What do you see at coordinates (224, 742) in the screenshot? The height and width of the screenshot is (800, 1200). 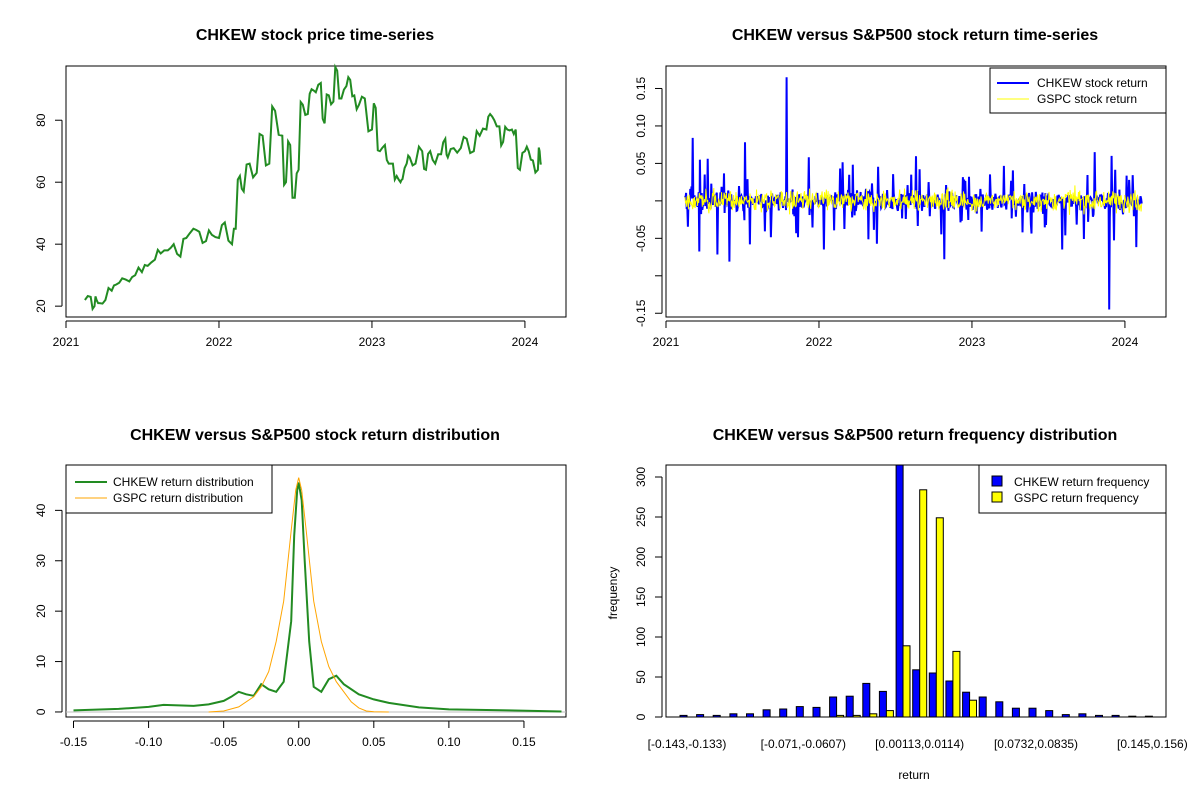 I see `distribution-x-tick-label: -0.05` at bounding box center [224, 742].